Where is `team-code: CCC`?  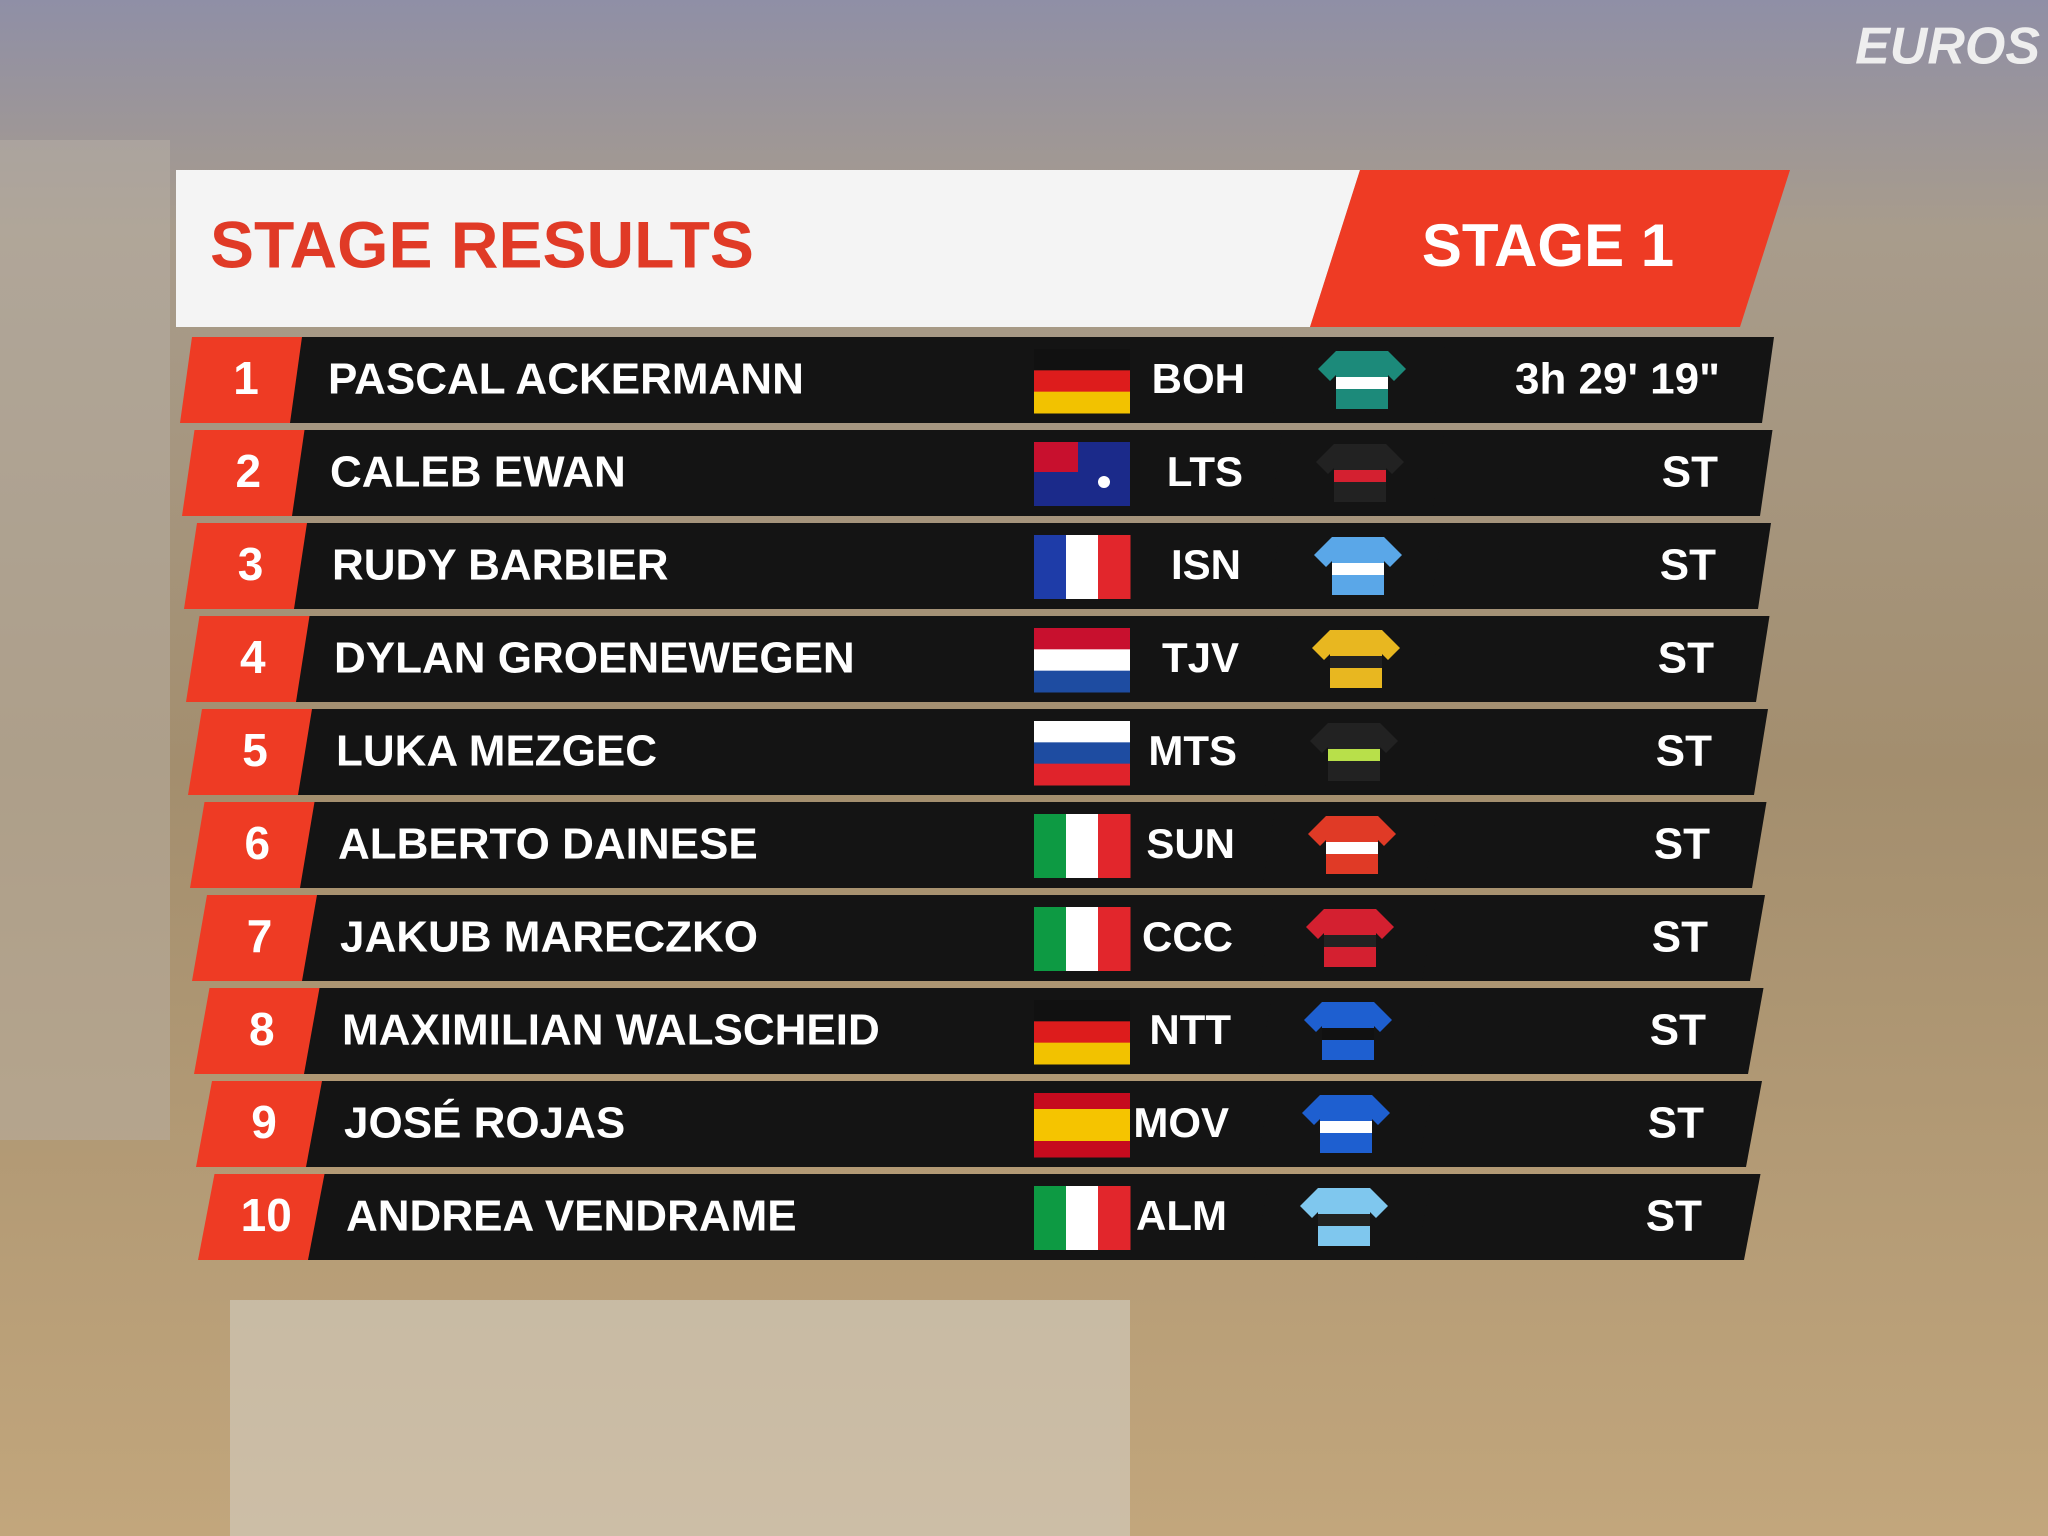 team-code: CCC is located at coordinates (1187, 936).